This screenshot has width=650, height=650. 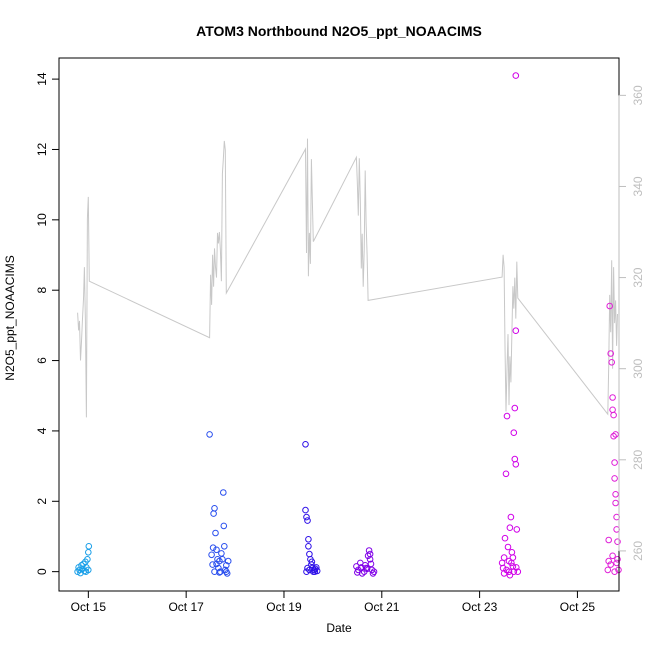 What do you see at coordinates (42, 360) in the screenshot?
I see `y-tick-label: 6` at bounding box center [42, 360].